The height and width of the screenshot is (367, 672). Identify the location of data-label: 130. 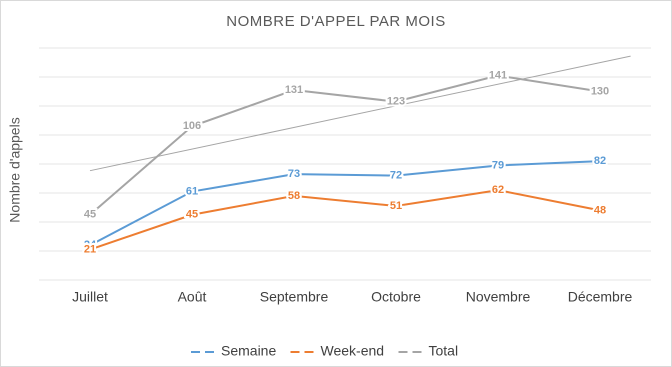
(600, 91).